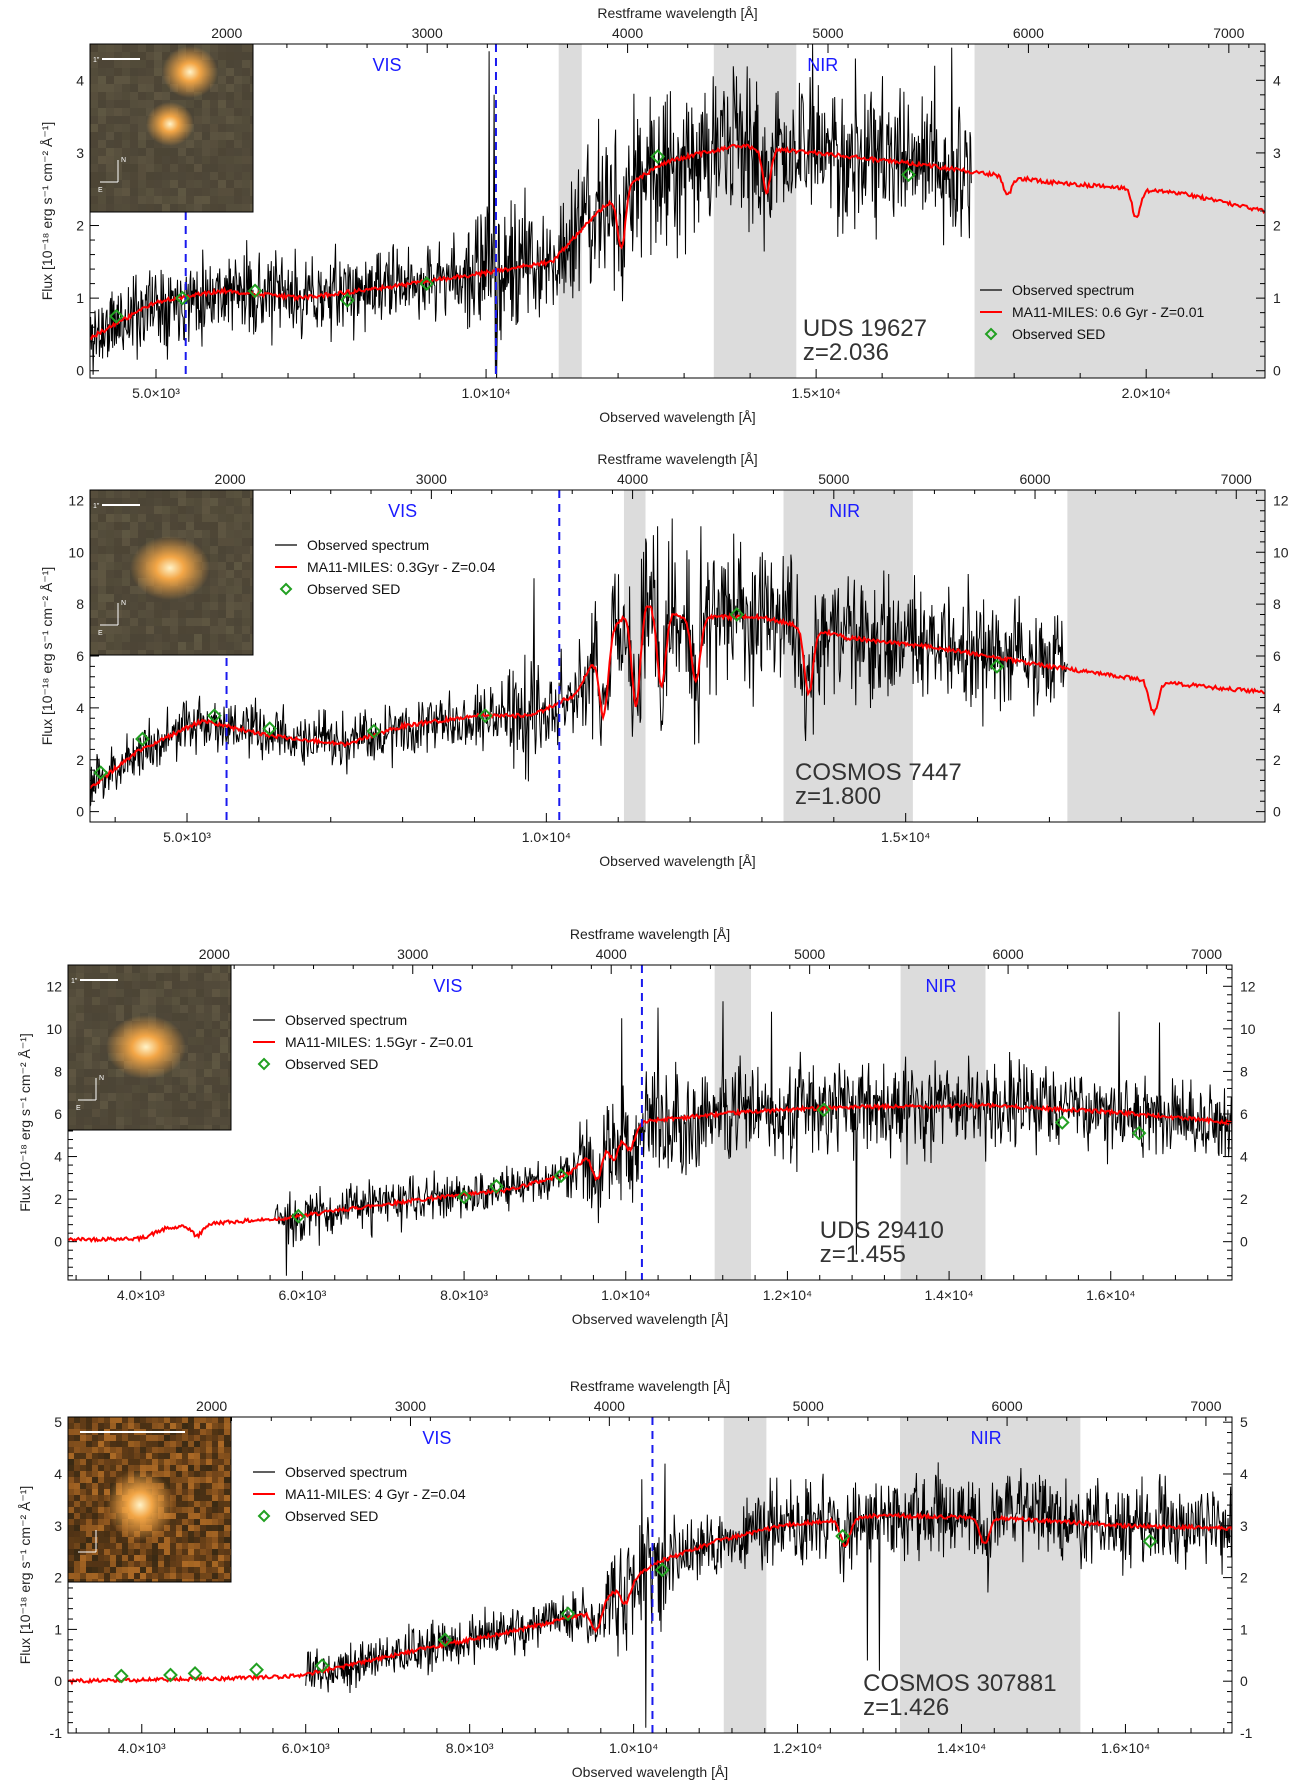  I want to click on compass-e-label: E, so click(78, 1108).